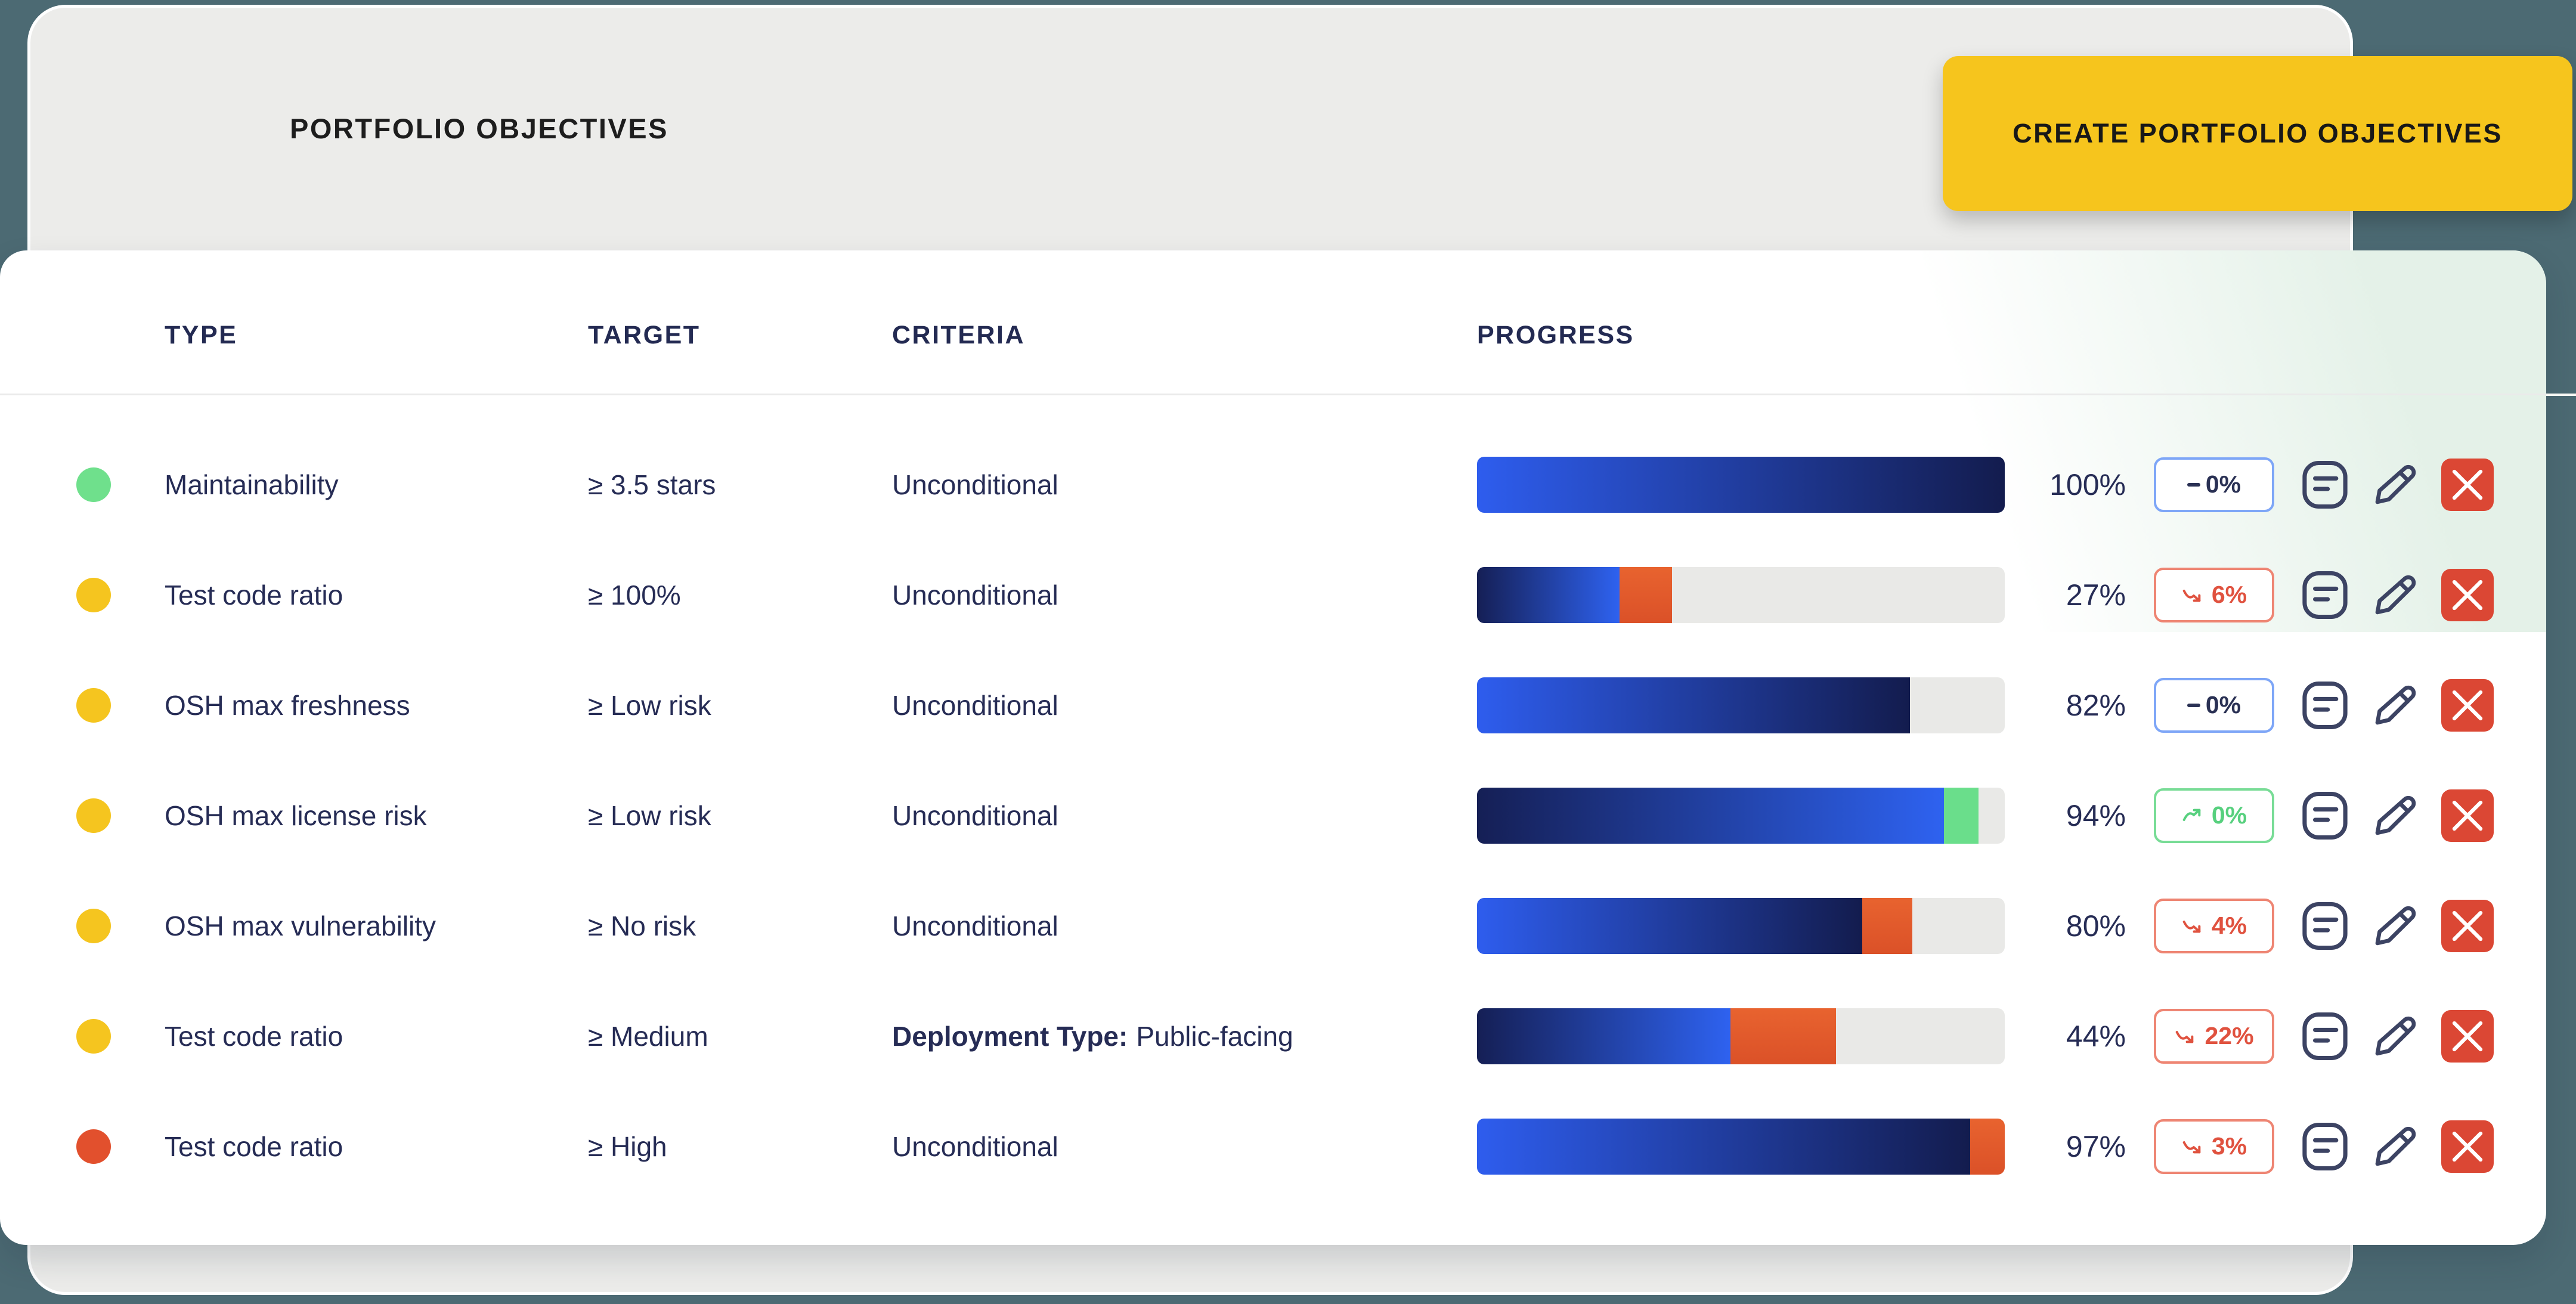 The width and height of the screenshot is (2576, 1304). I want to click on create-portfolio-objectives-button: CREATE PORTFOLIO OBJECTIVES, so click(2257, 133).